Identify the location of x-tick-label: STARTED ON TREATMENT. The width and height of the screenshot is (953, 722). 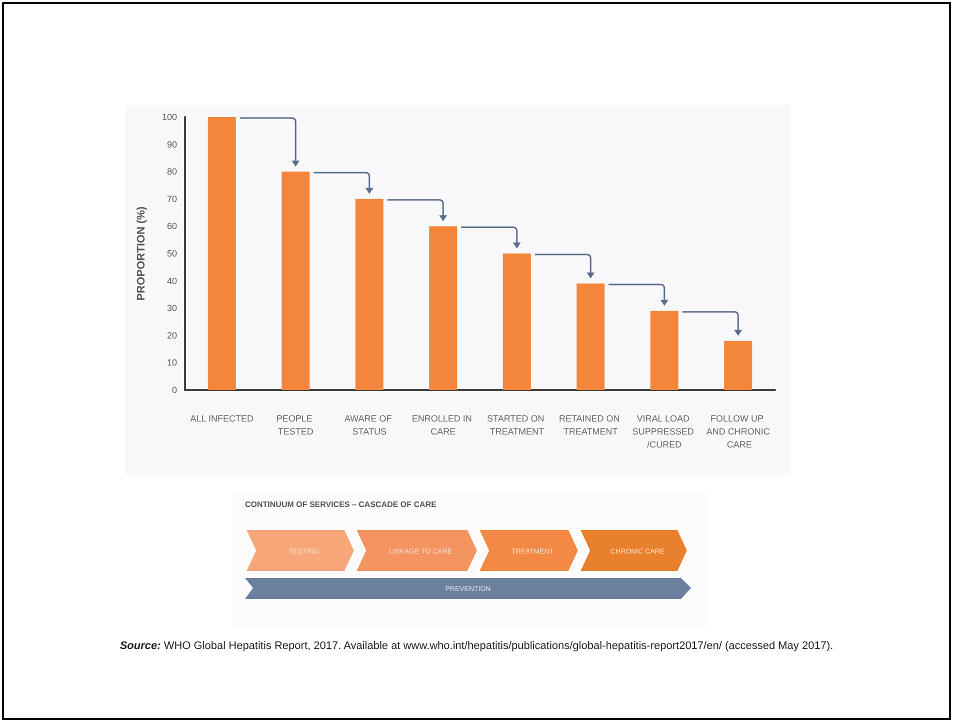
(517, 425).